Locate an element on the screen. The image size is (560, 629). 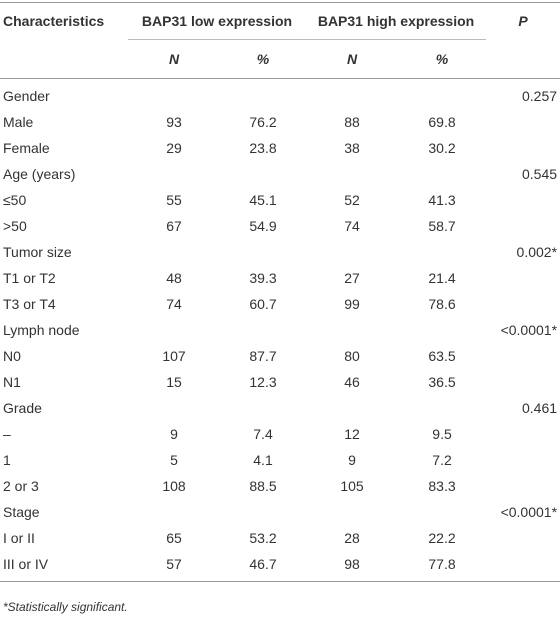
table-cell: Tumor size is located at coordinates (37, 252).